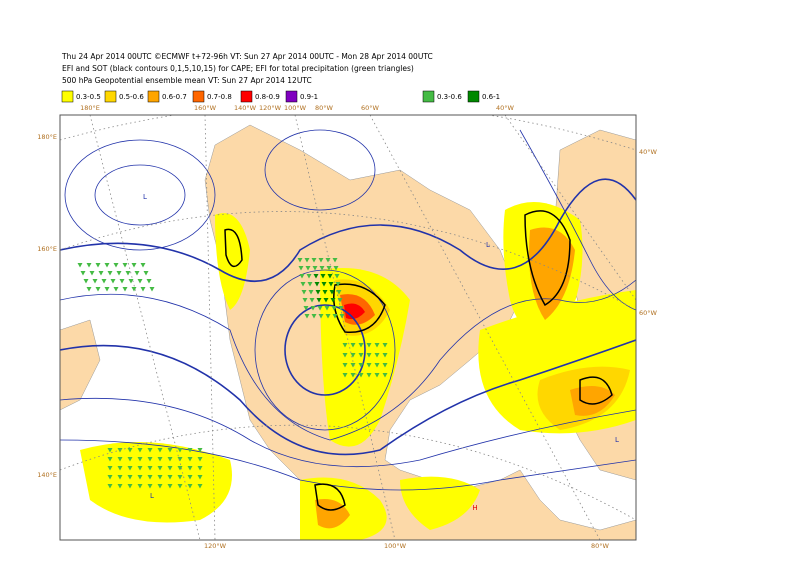  Describe the element at coordinates (648, 152) in the screenshot. I see `coordinate-label: 40°W` at that location.